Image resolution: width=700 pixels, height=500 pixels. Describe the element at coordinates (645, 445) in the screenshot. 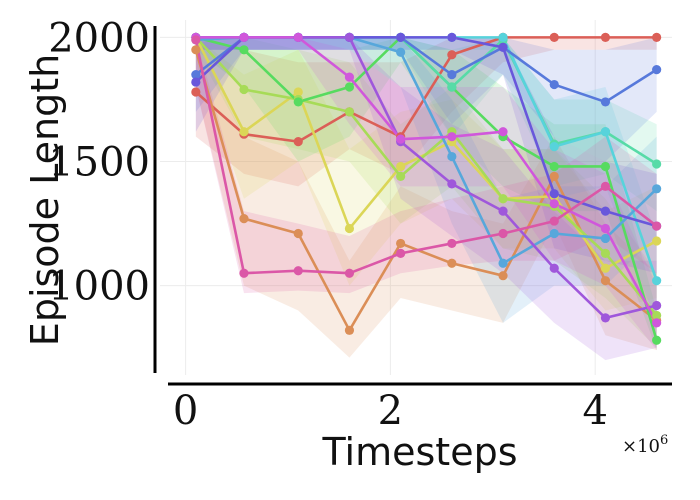

I see `x-axis-exponent: ×10⁶` at that location.